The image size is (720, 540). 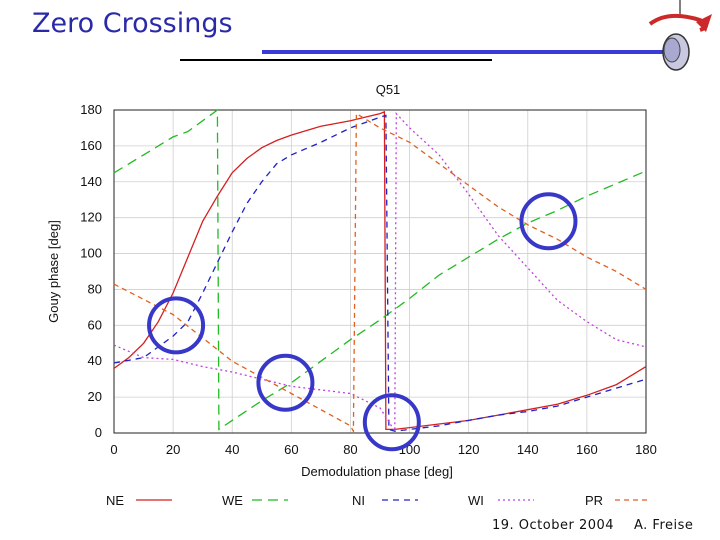 I want to click on legend-label: WE, so click(x=232, y=500).